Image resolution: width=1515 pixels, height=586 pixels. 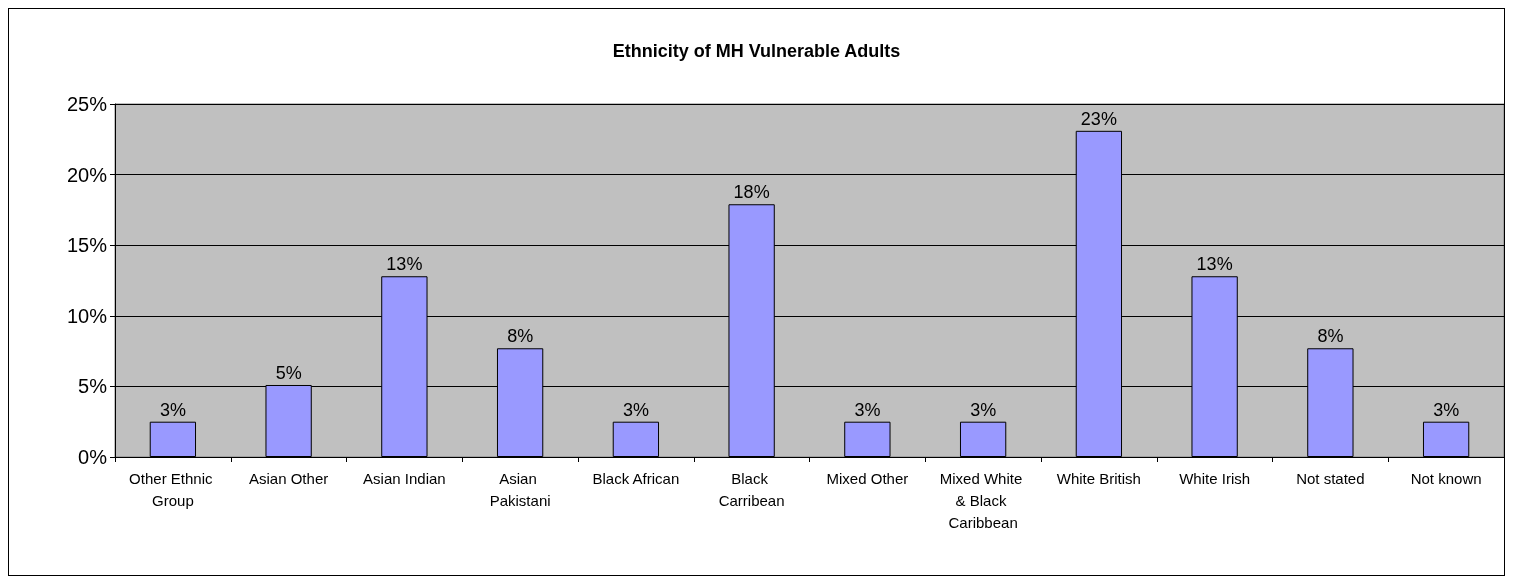 What do you see at coordinates (288, 372) in the screenshot?
I see `data-label: 5%` at bounding box center [288, 372].